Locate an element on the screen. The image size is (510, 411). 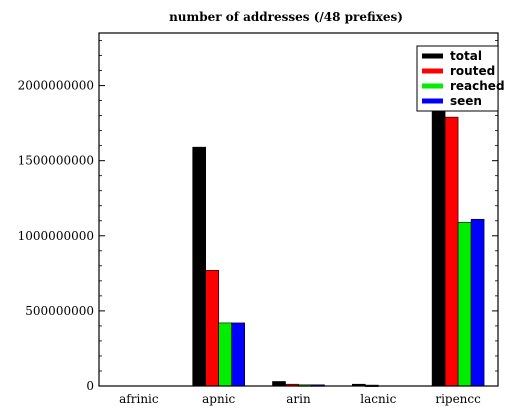
bar-total-arin is located at coordinates (279, 384).